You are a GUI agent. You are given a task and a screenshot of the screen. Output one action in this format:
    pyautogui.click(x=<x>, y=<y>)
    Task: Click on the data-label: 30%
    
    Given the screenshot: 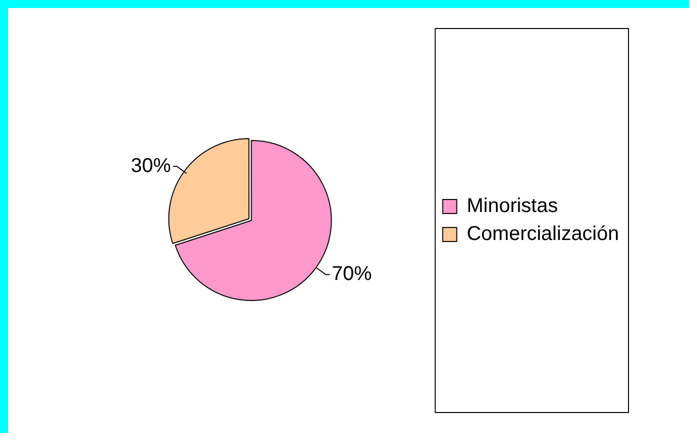 What is the action you would take?
    pyautogui.click(x=151, y=165)
    